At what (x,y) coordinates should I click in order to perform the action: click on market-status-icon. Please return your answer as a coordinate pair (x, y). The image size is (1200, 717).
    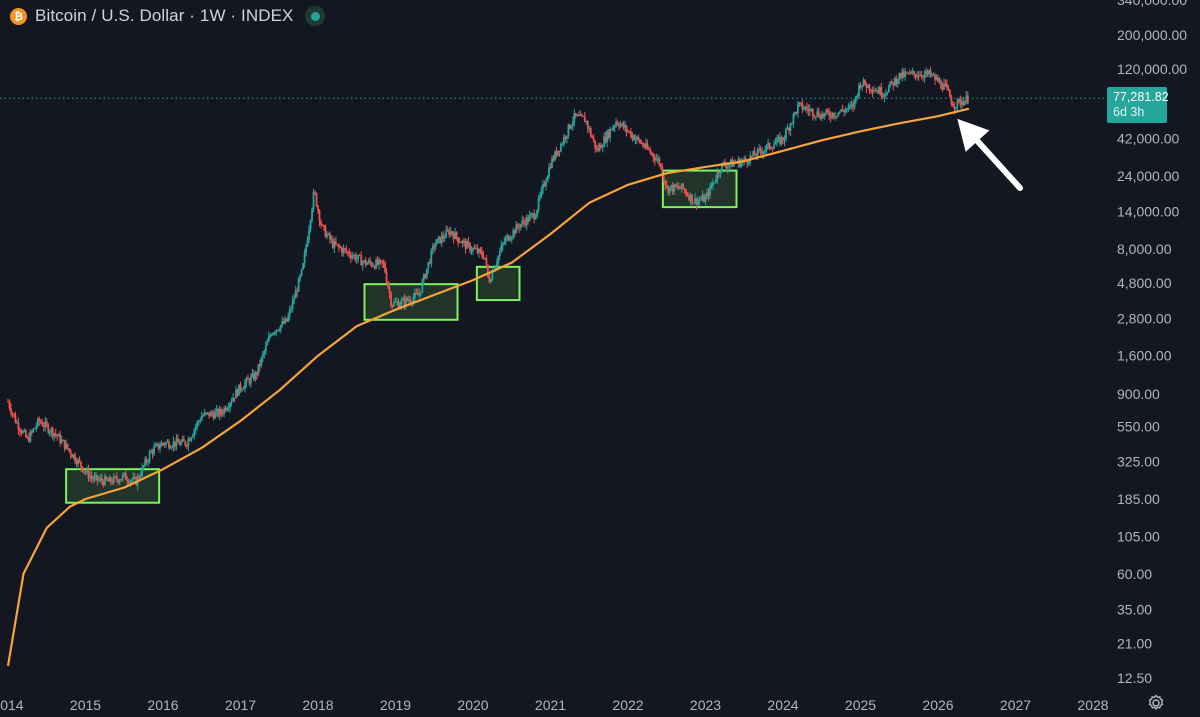
    Looking at the image, I should click on (315, 16).